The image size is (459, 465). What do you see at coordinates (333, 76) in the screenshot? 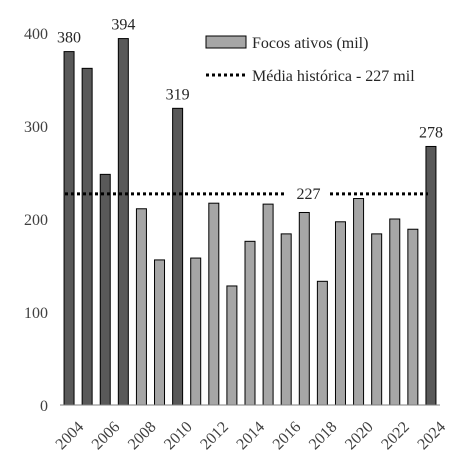
I see `legend-label-reference: Média histórica - 227 mil` at bounding box center [333, 76].